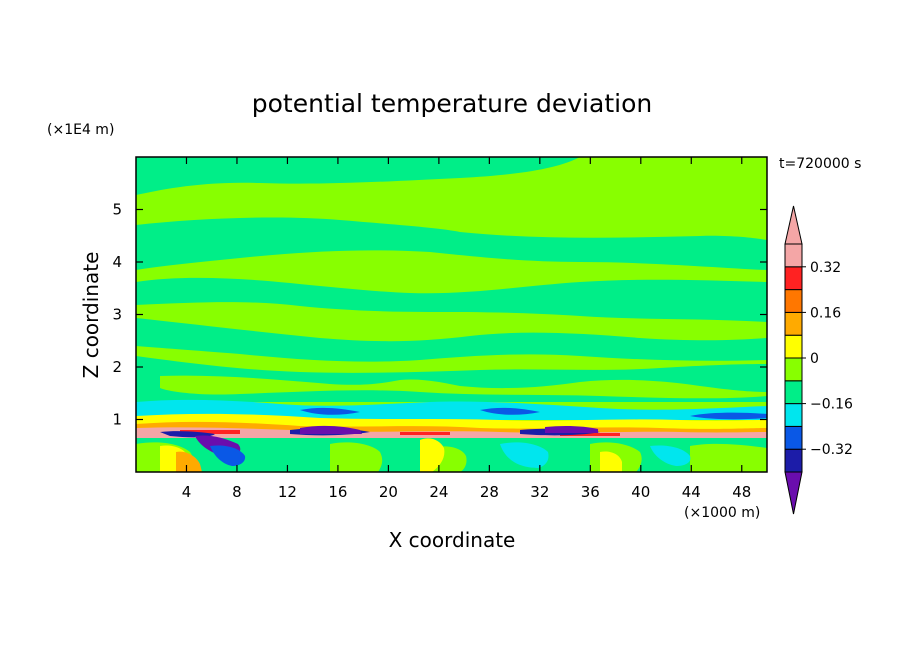  What do you see at coordinates (793, 225) in the screenshot?
I see `colorbar-extend-max` at bounding box center [793, 225].